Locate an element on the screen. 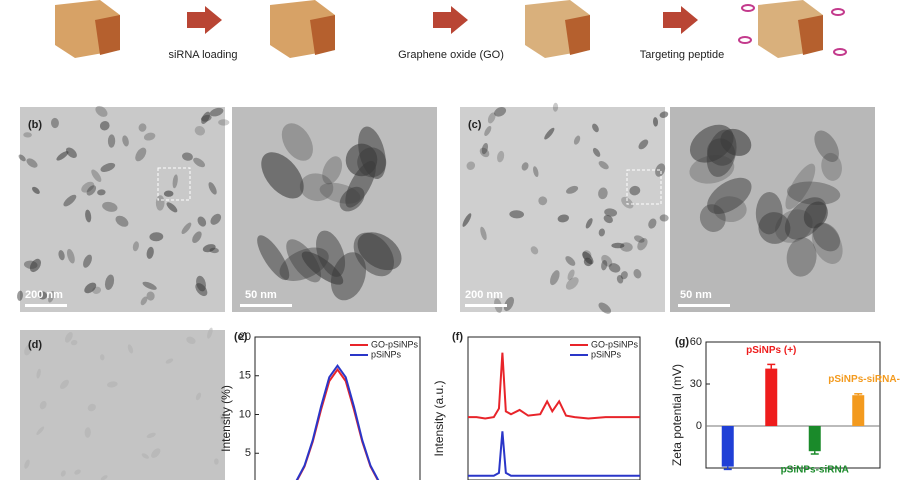  series-line is located at coordinates (337, 423).